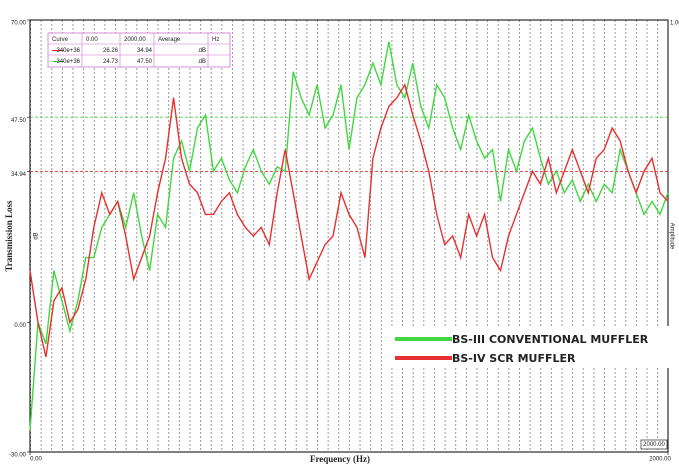  Describe the element at coordinates (514, 358) in the screenshot. I see `legend-label: BS-IV SCR MUFFLER` at that location.